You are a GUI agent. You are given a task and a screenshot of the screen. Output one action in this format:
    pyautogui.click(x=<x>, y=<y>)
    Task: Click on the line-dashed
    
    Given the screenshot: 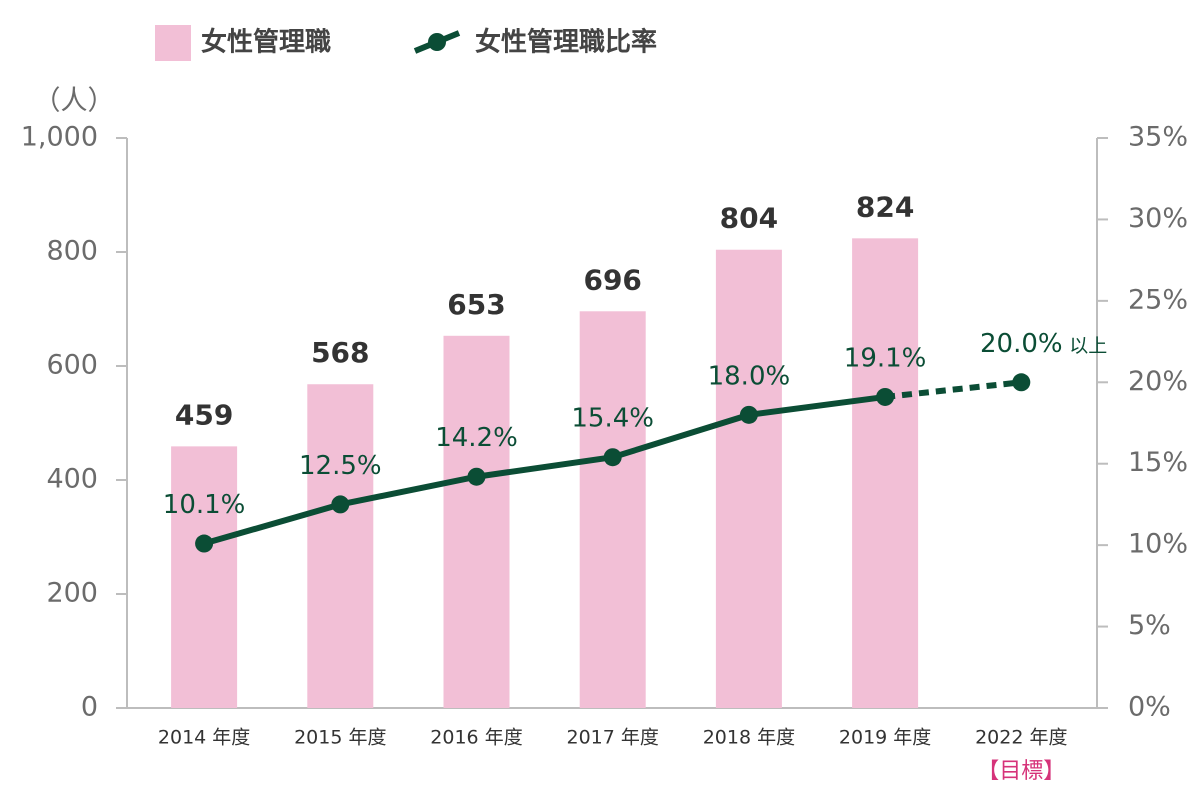 What is the action you would take?
    pyautogui.click(x=953, y=389)
    